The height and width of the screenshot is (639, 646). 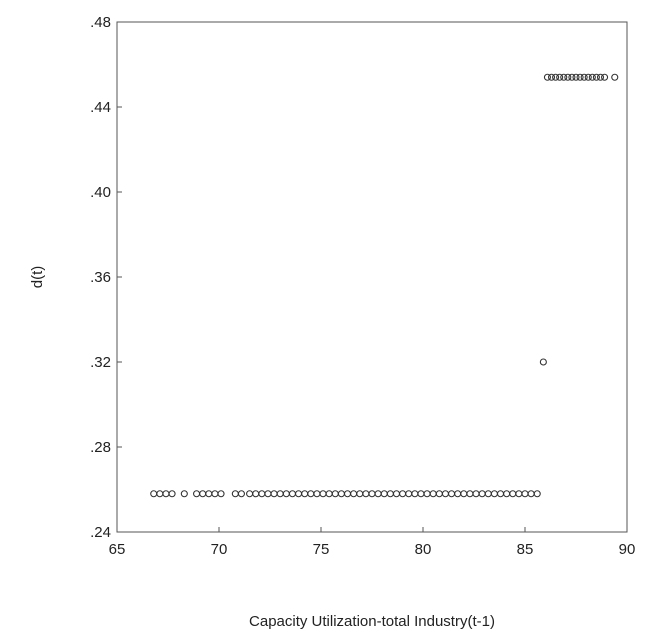 I want to click on x-tick-label: 90, so click(x=627, y=549).